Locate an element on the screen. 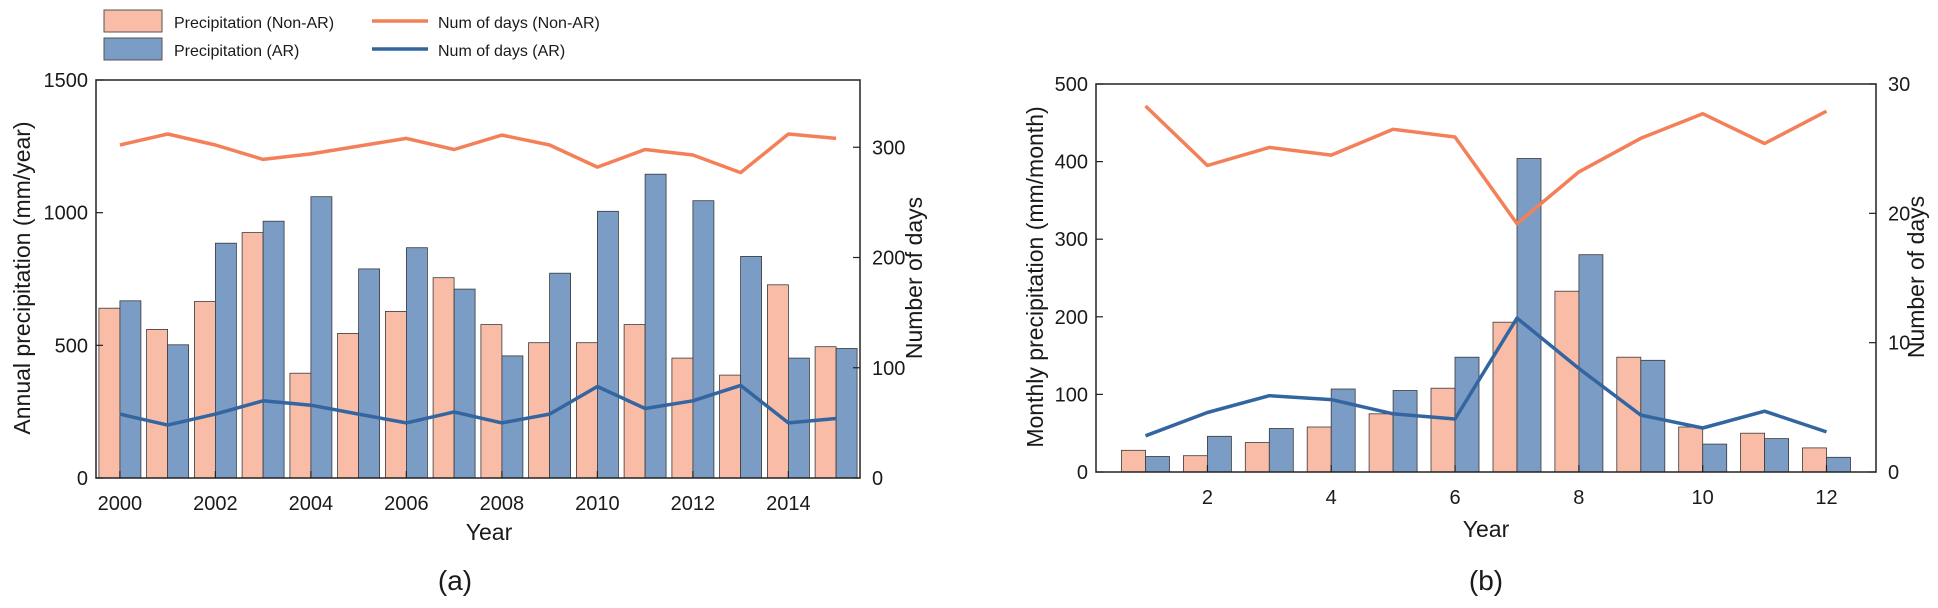 Image resolution: width=1938 pixels, height=608 pixels. x-tick-label: 2002 is located at coordinates (215, 504).